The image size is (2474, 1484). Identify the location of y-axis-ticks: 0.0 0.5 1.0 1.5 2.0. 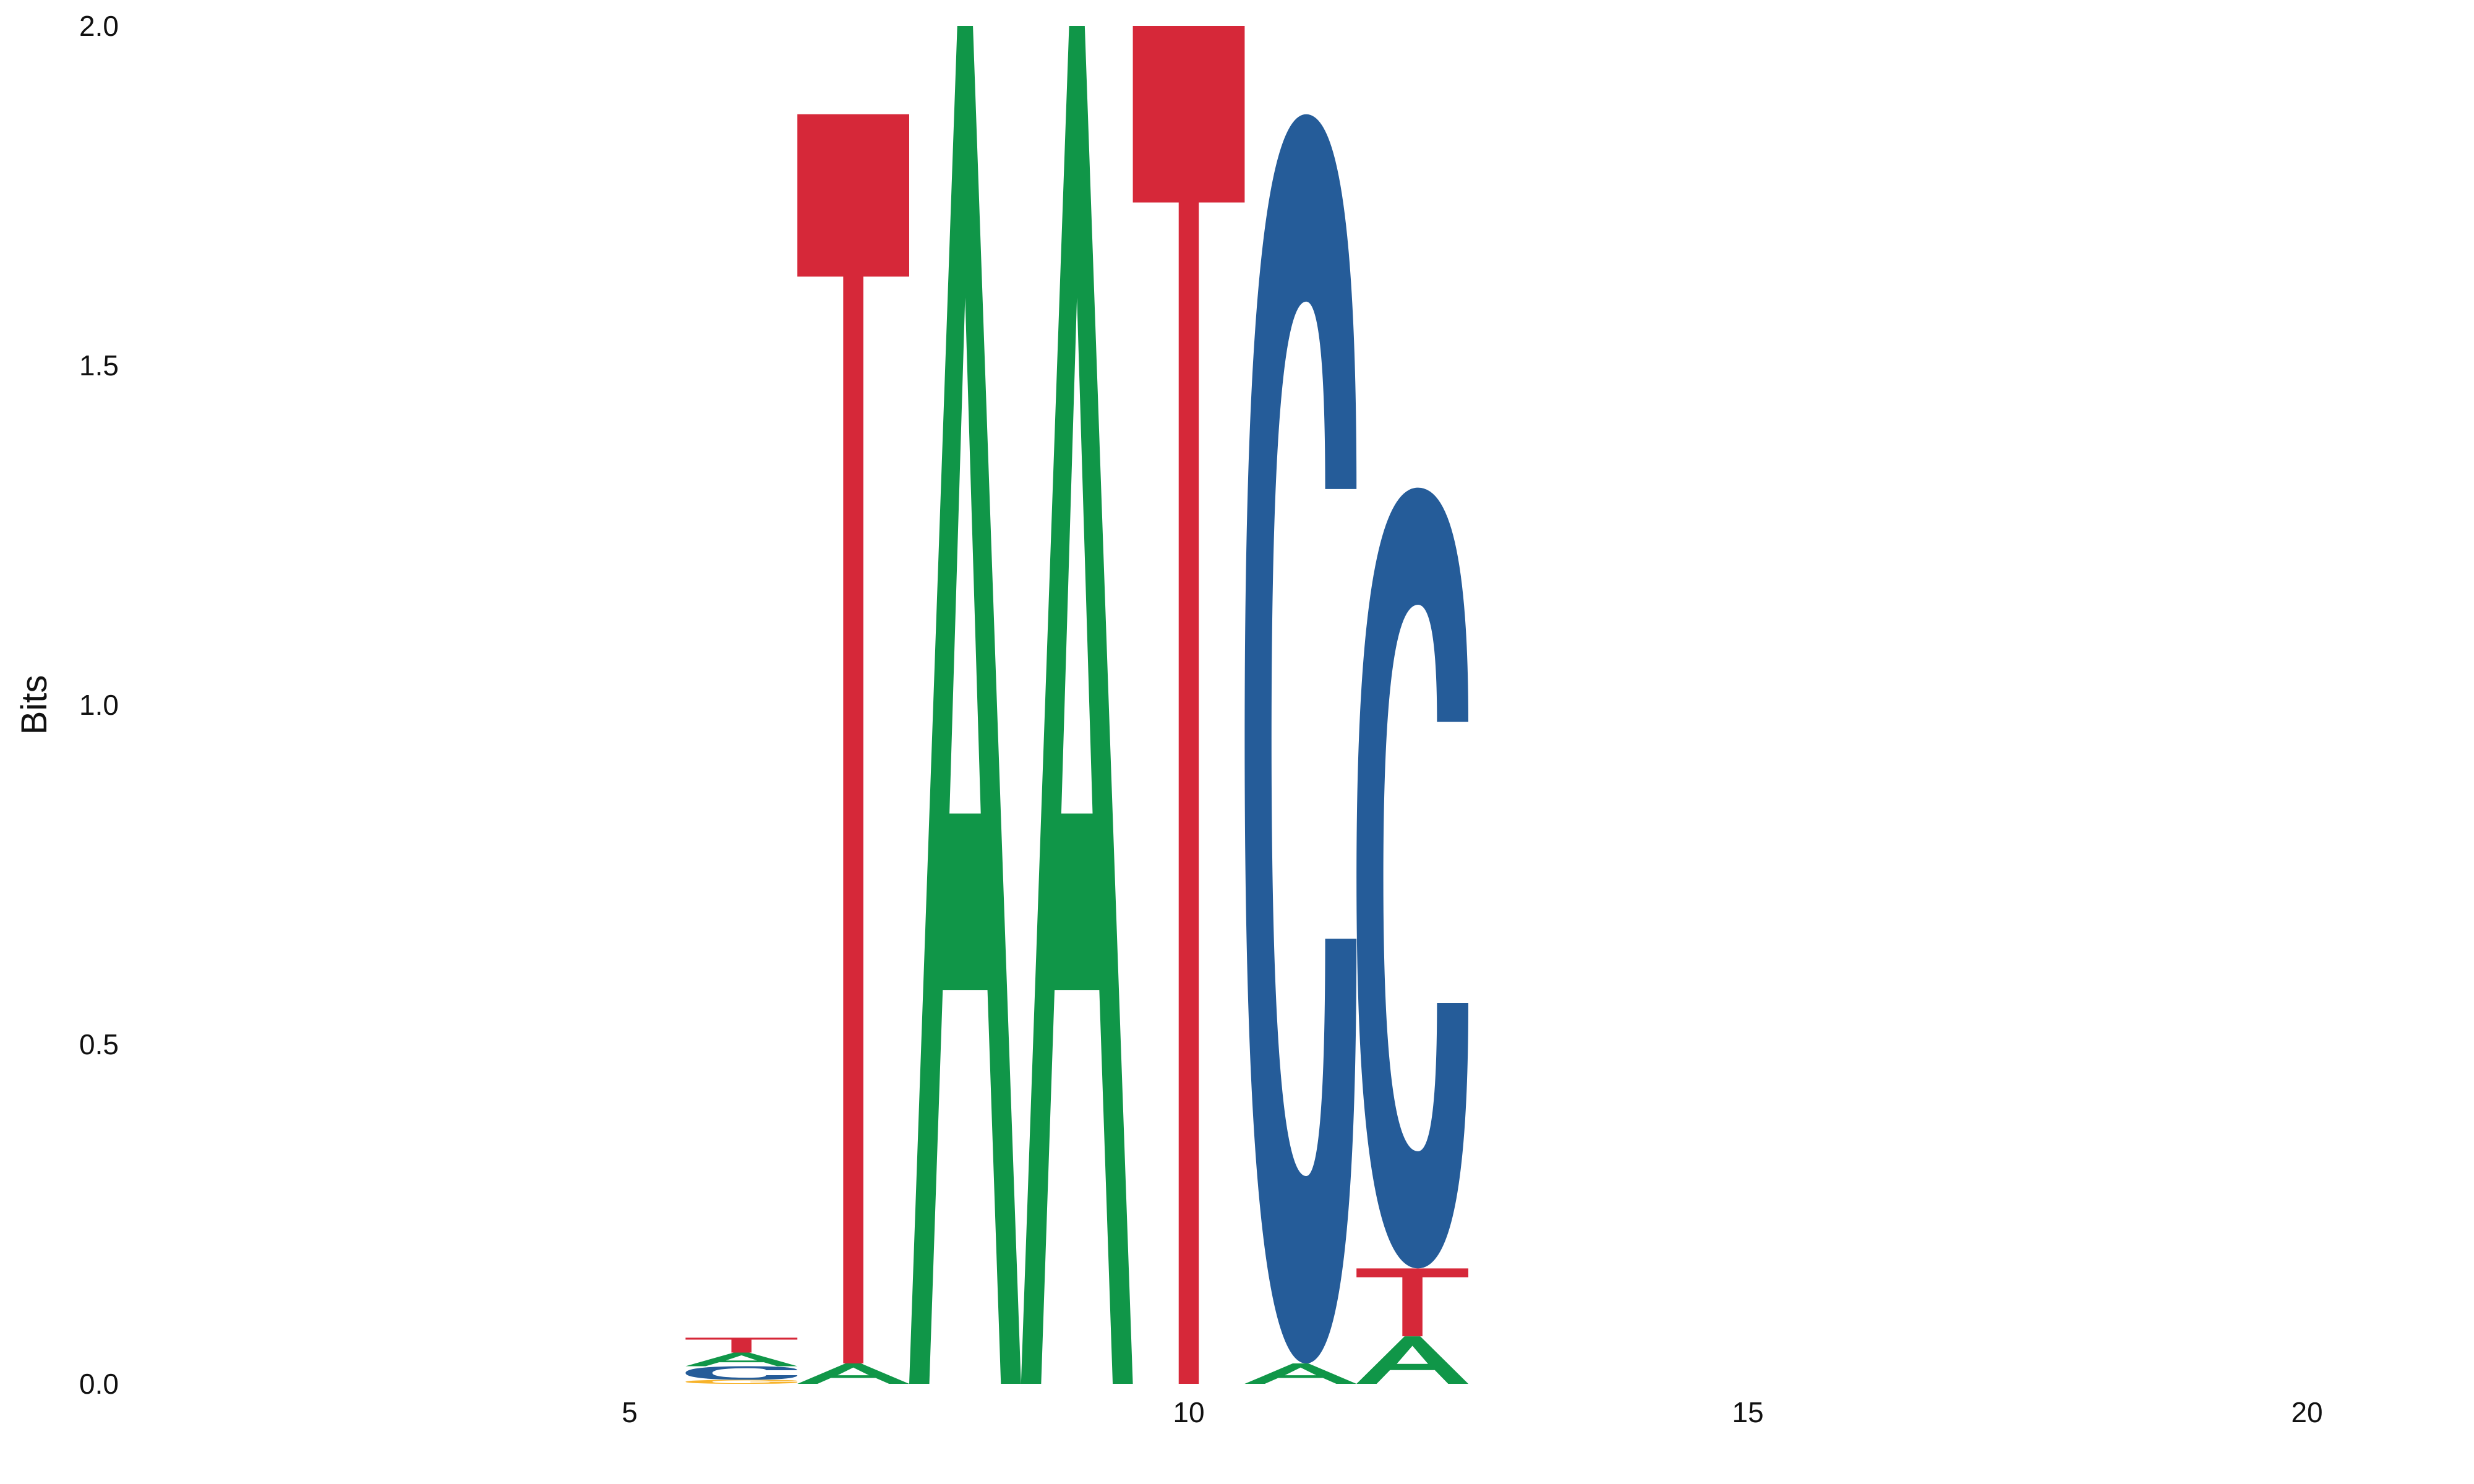
(99, 705).